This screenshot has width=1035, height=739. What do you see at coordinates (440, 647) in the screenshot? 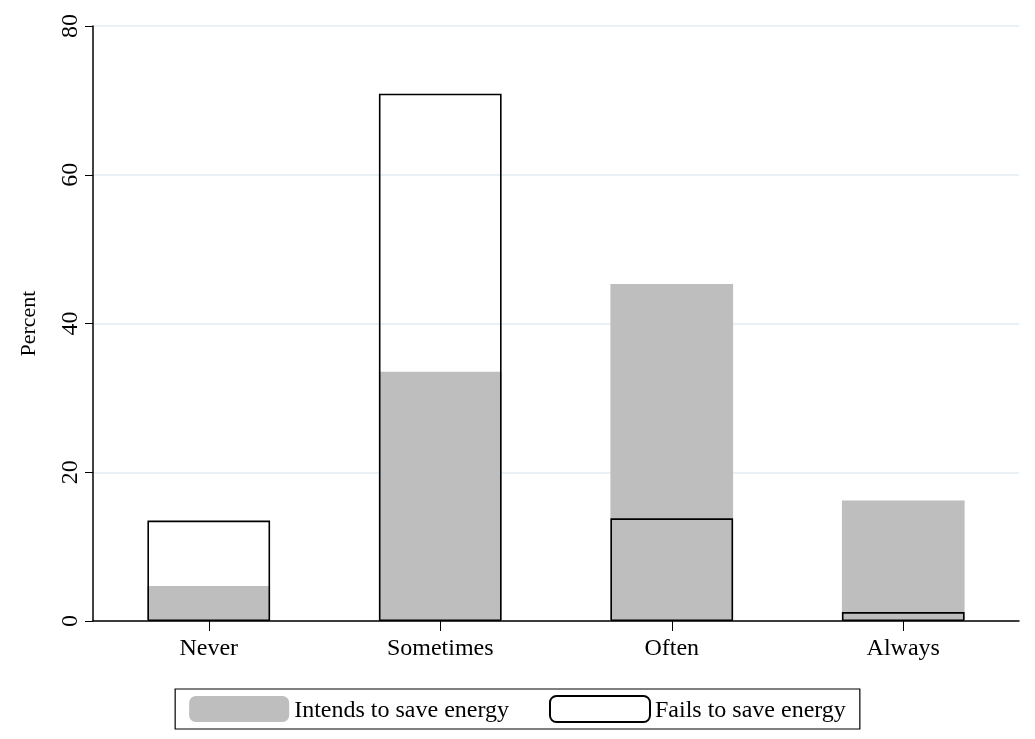
I see `x-tick-label: Sometimes` at bounding box center [440, 647].